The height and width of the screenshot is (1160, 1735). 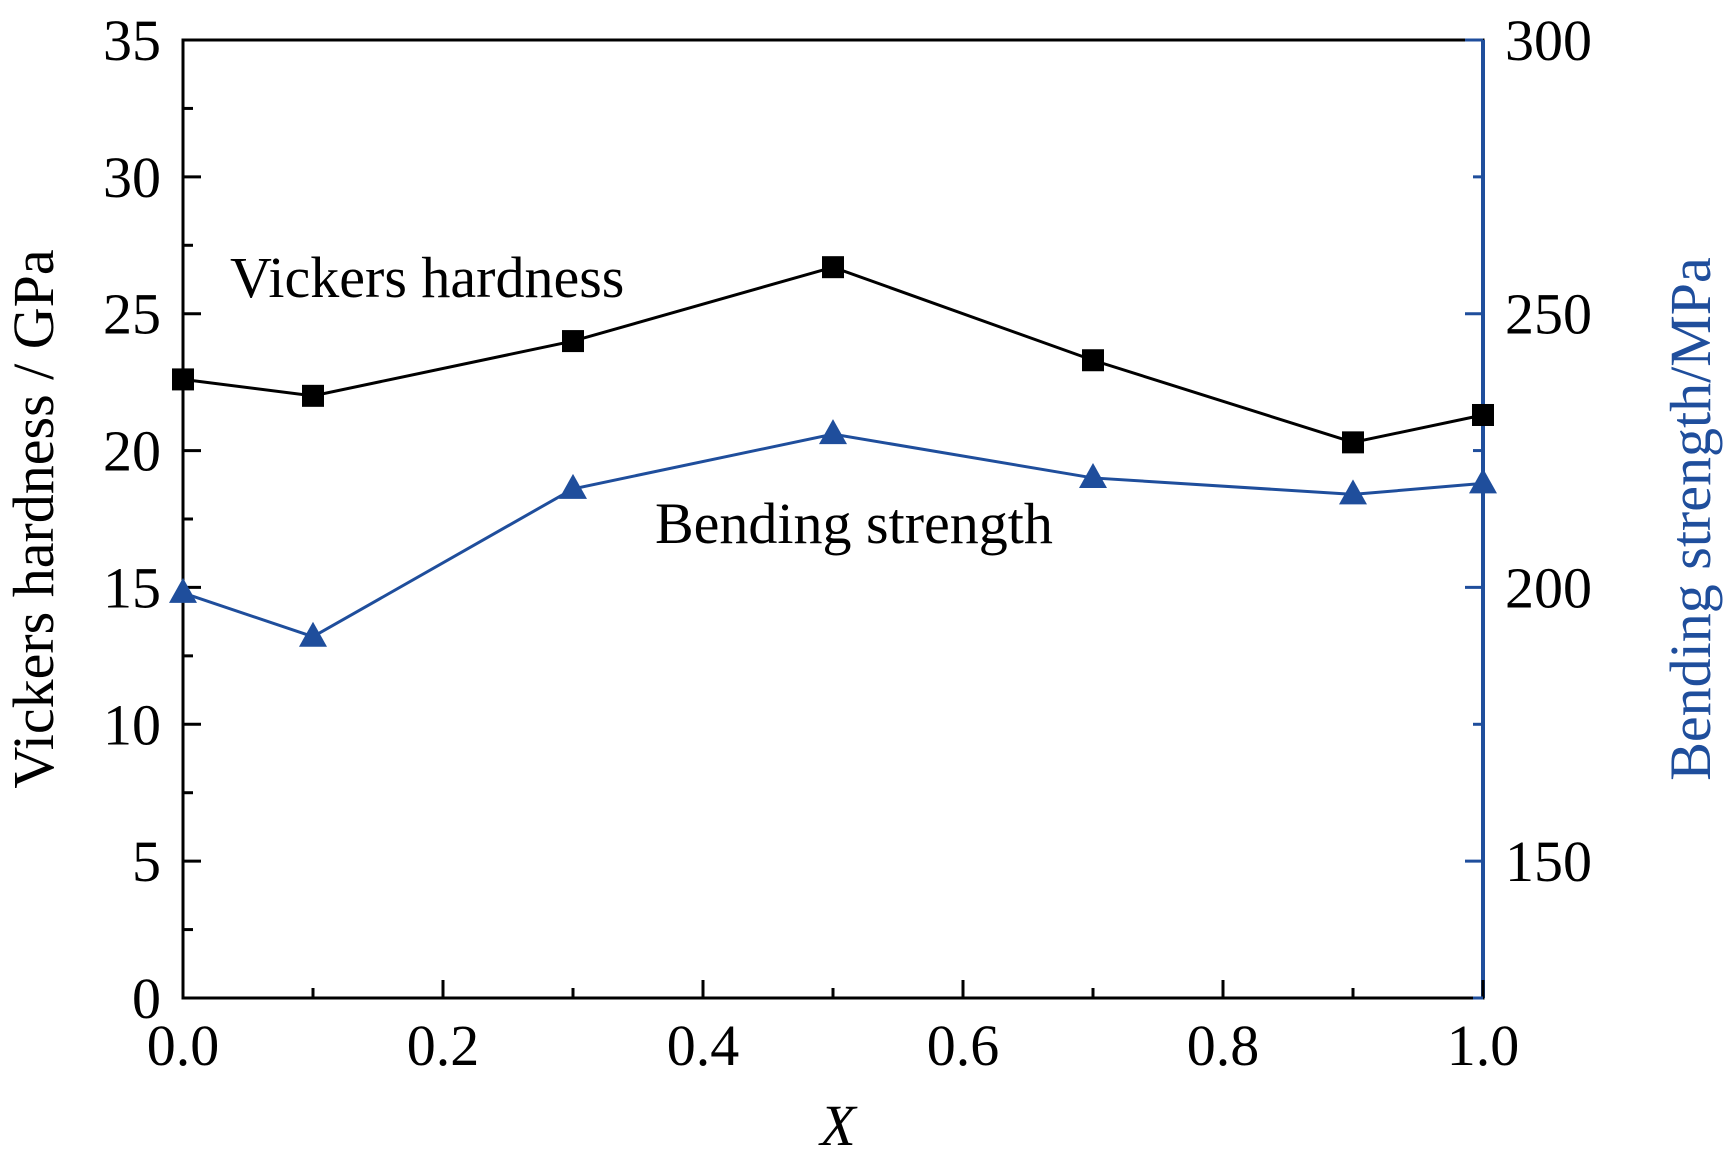 I want to click on annotation-bending-strength: Bending strength, so click(x=854, y=523).